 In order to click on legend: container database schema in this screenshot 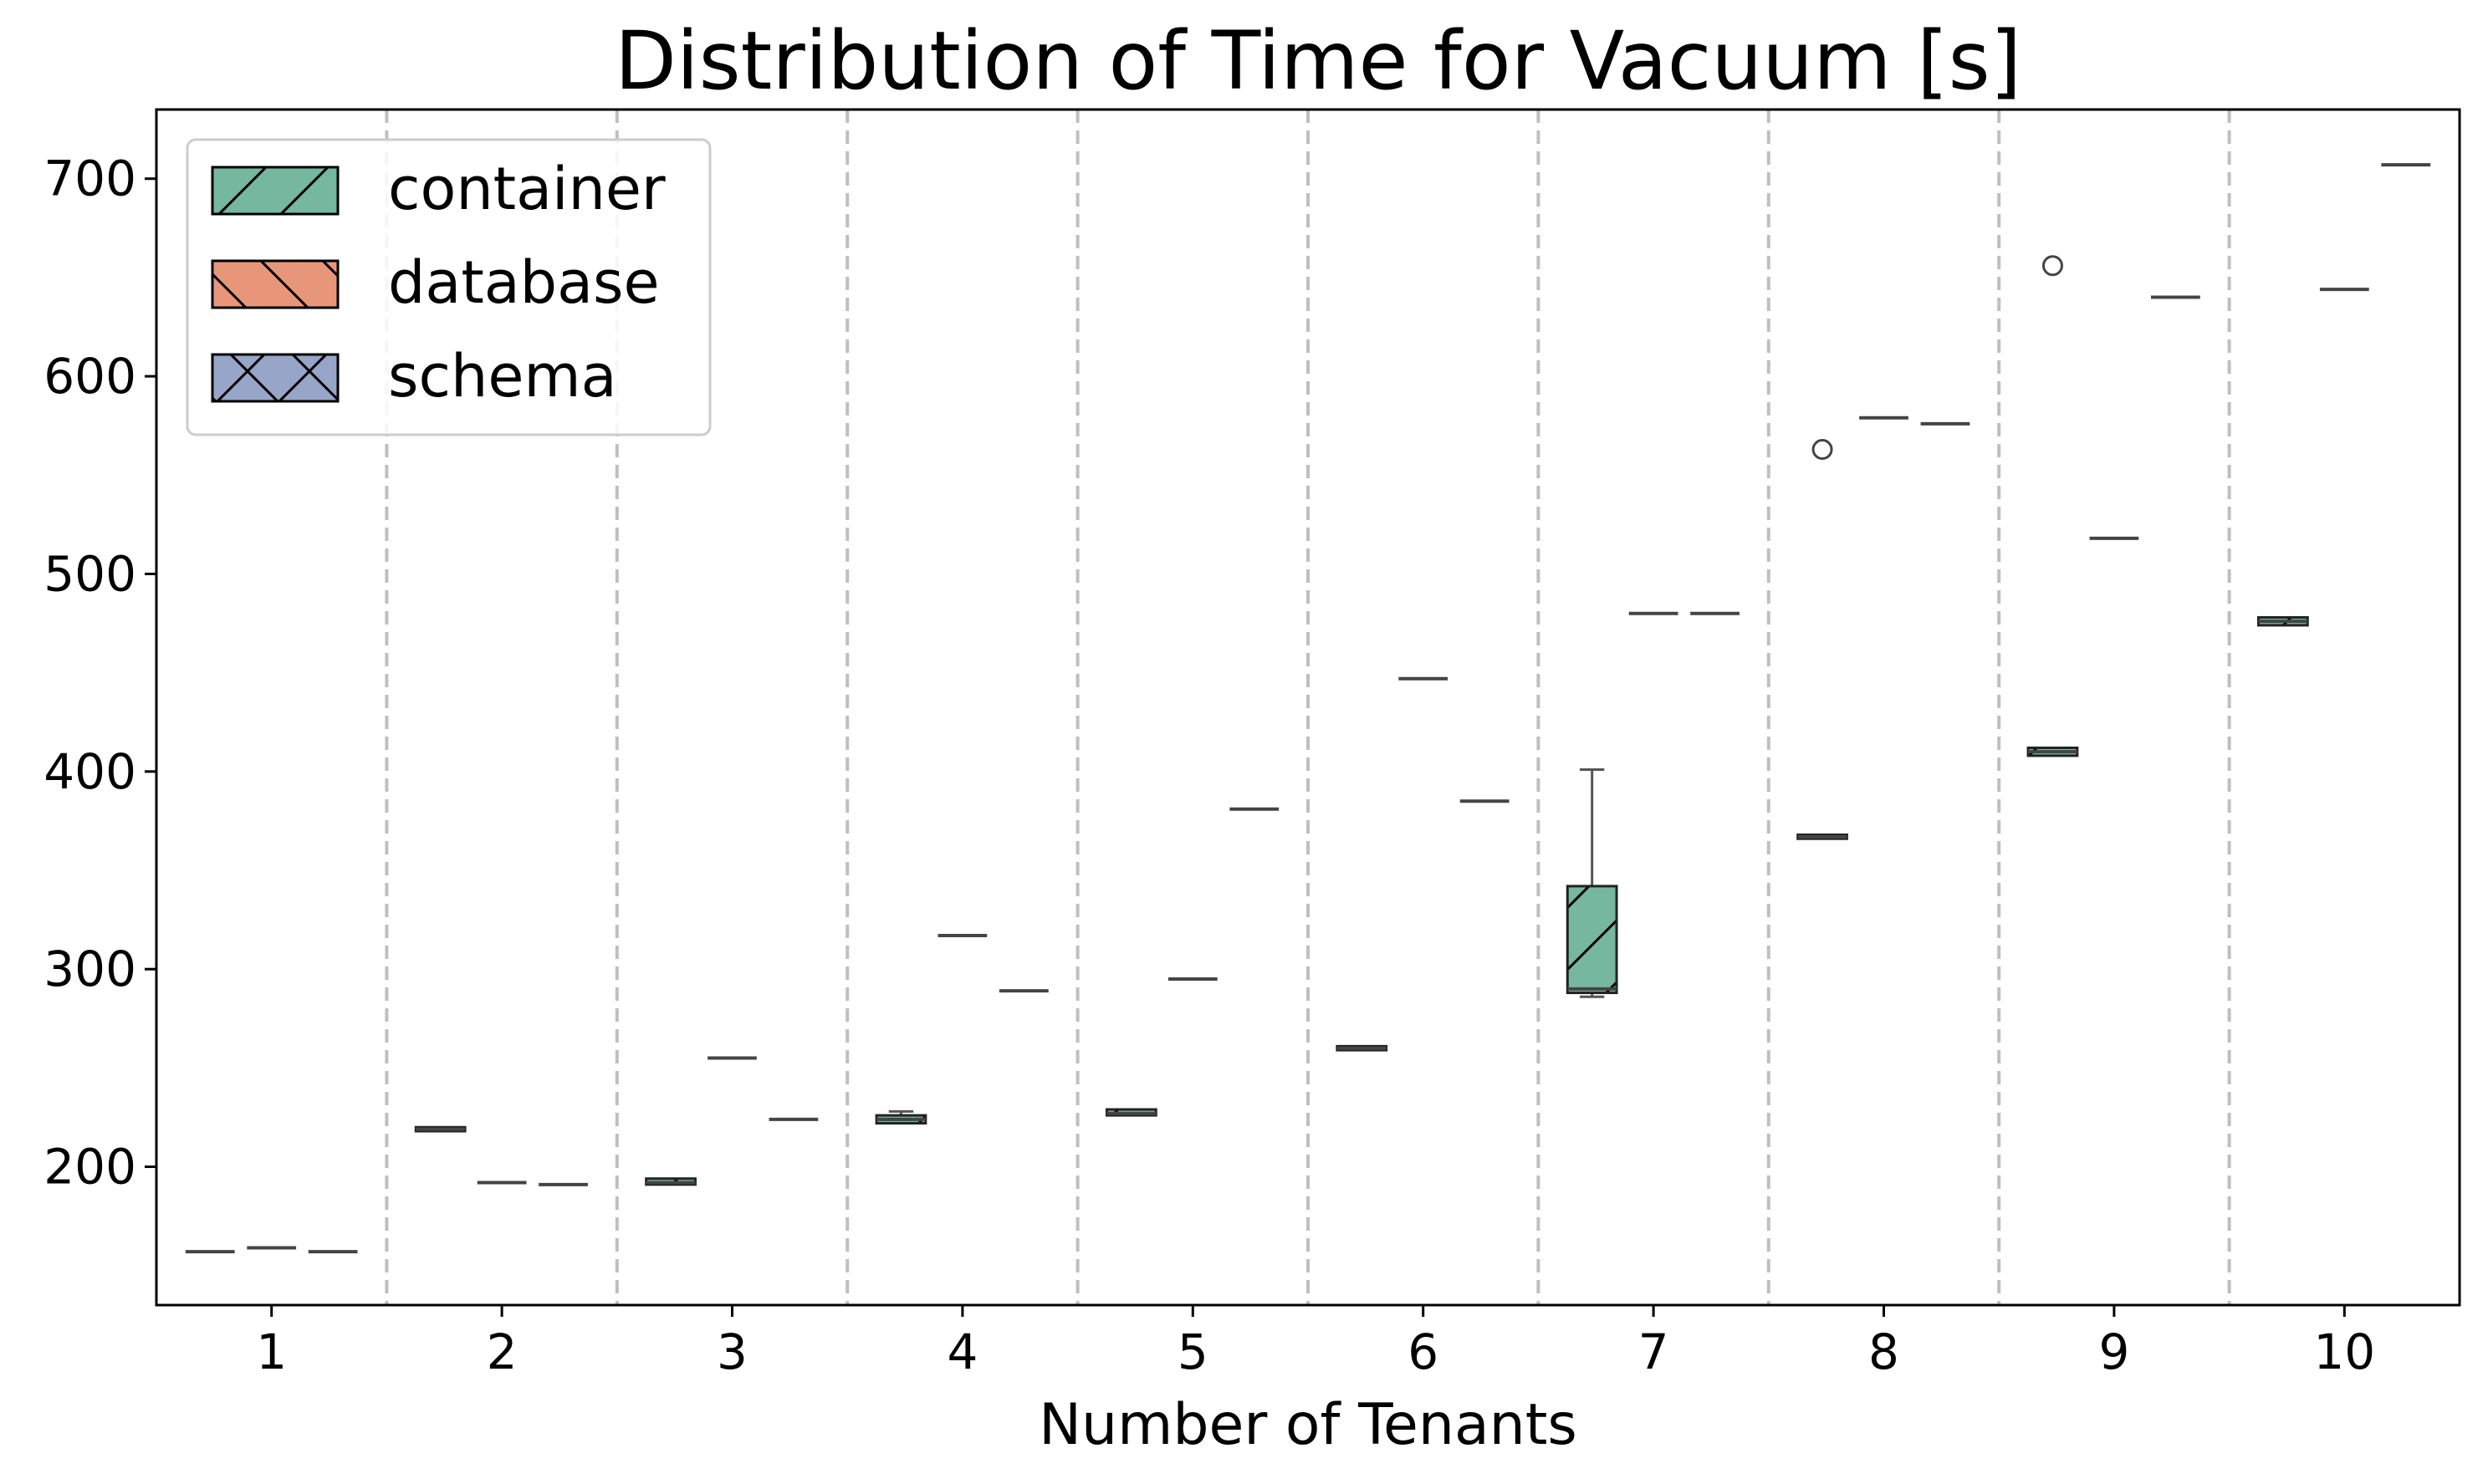, I will do `click(449, 287)`.